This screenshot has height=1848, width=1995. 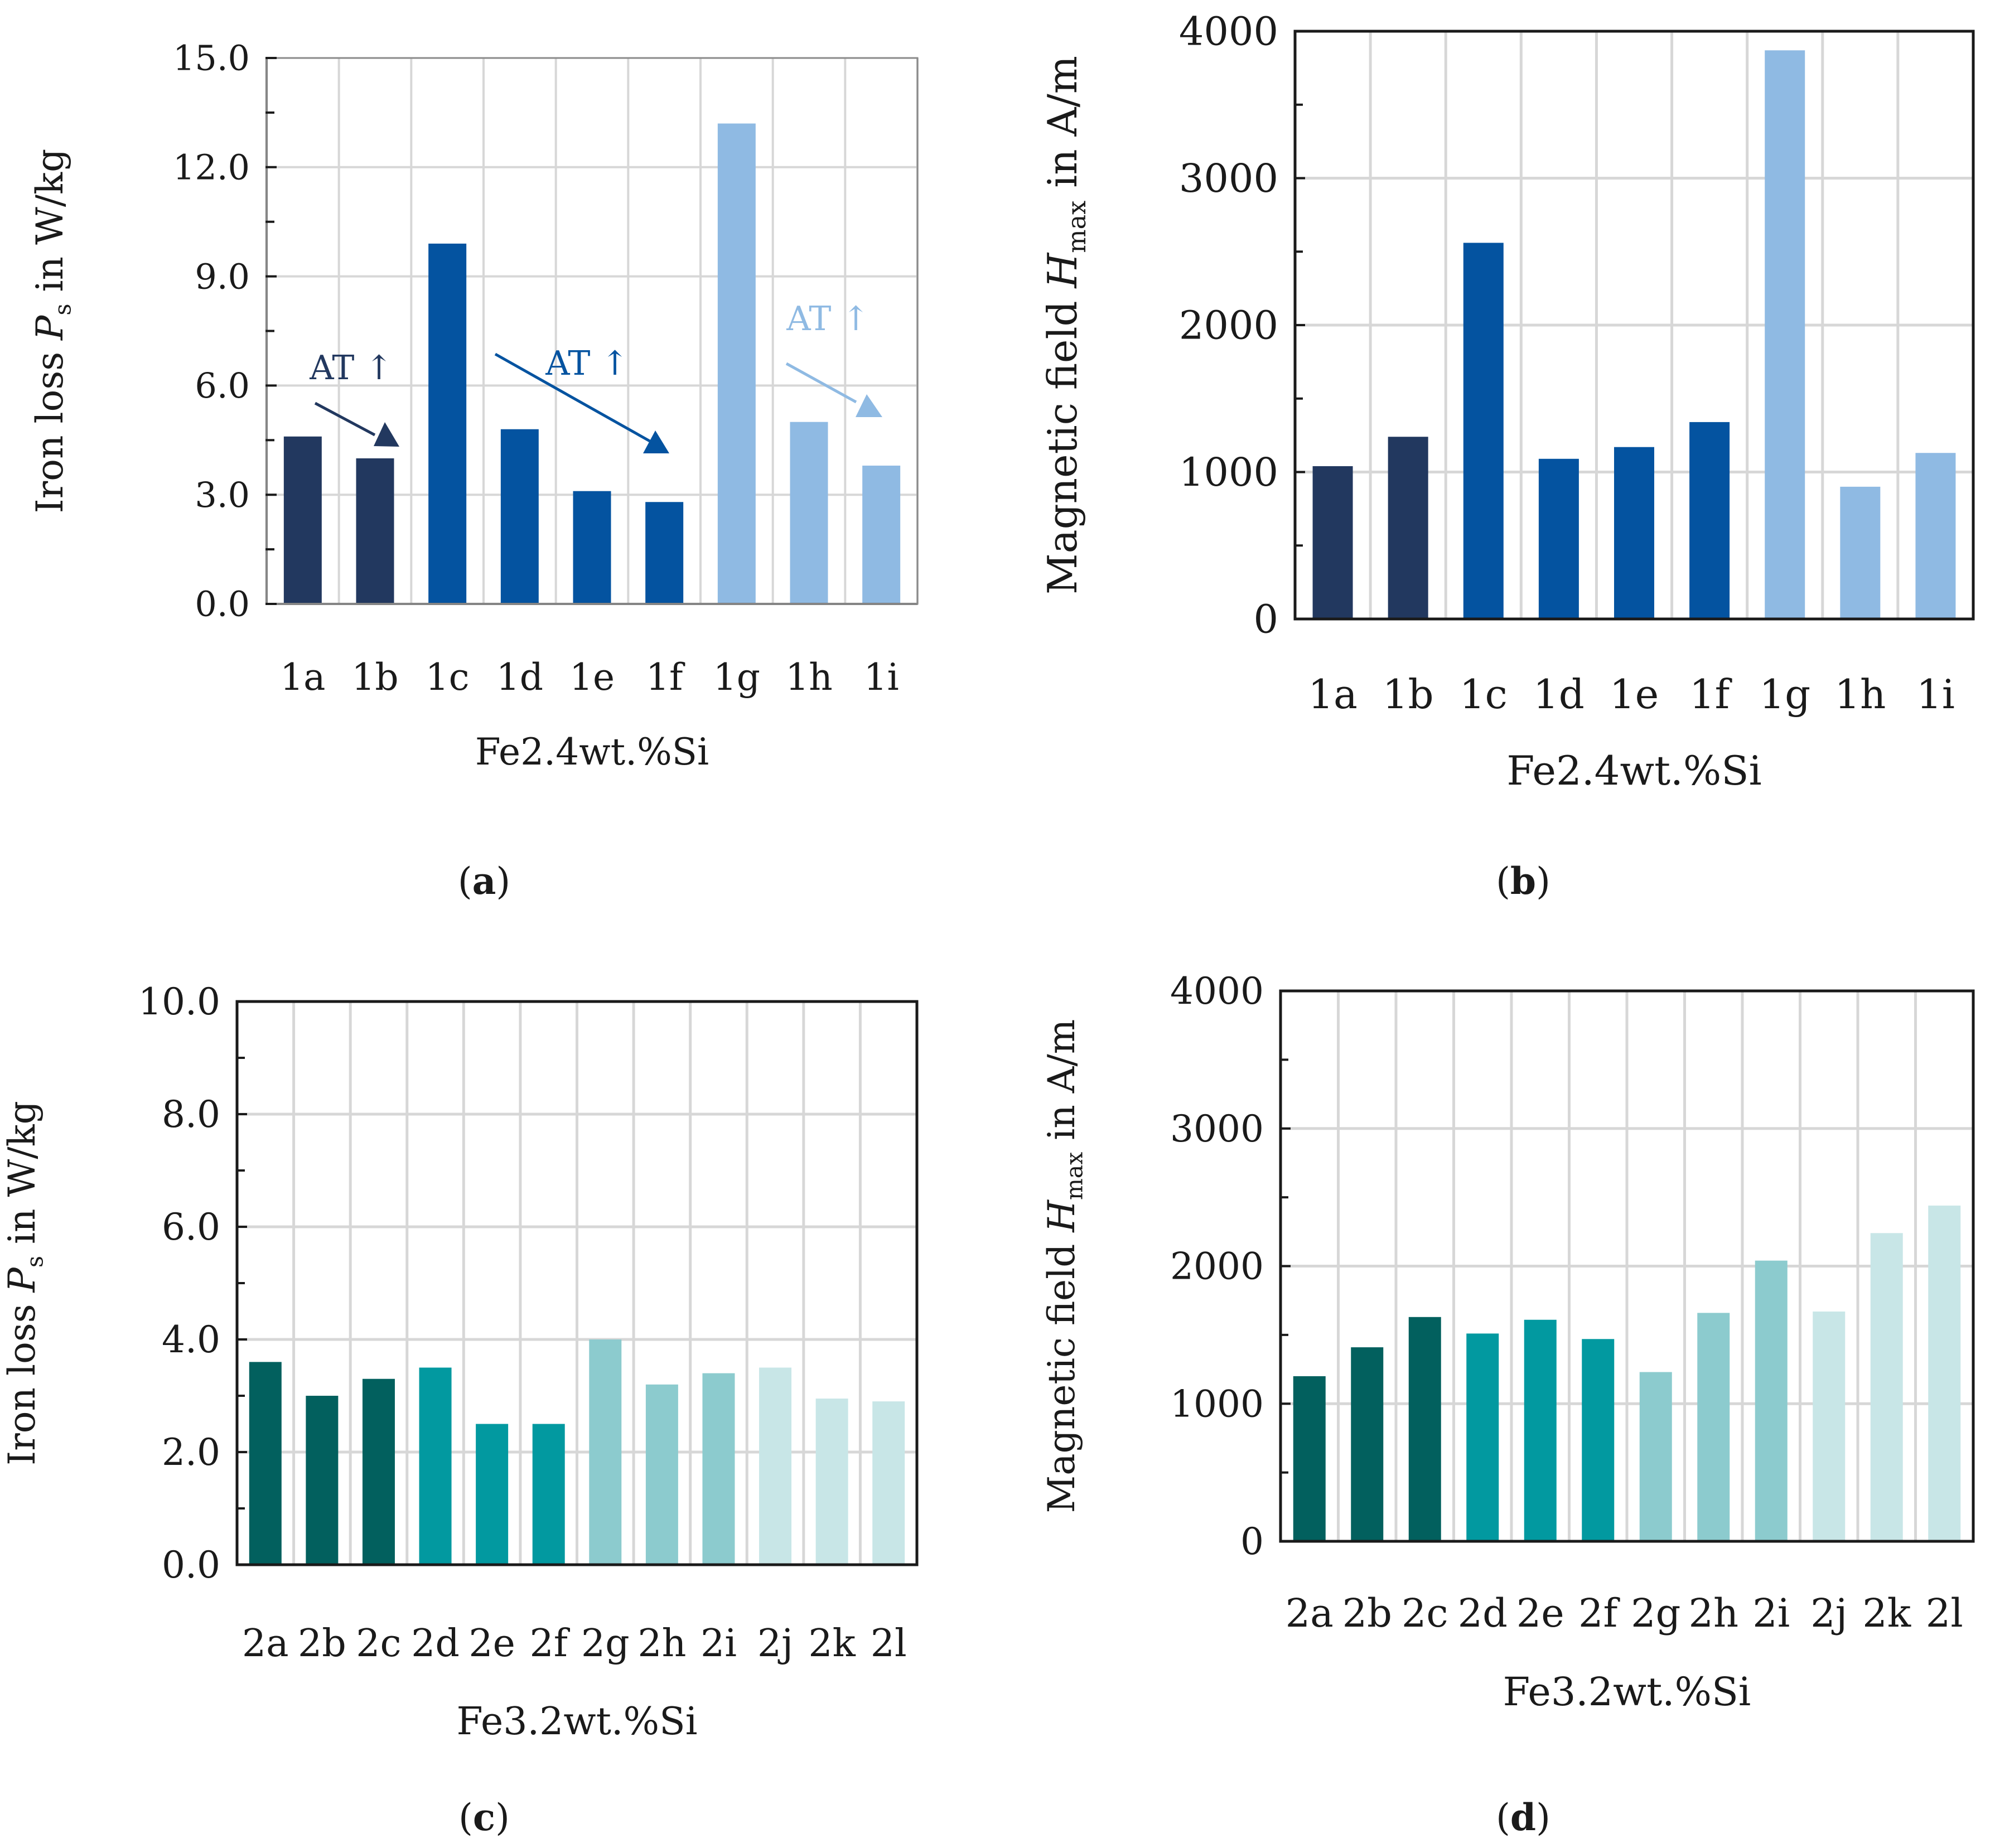 What do you see at coordinates (1523, 1818) in the screenshot?
I see `panel-label: (d)` at bounding box center [1523, 1818].